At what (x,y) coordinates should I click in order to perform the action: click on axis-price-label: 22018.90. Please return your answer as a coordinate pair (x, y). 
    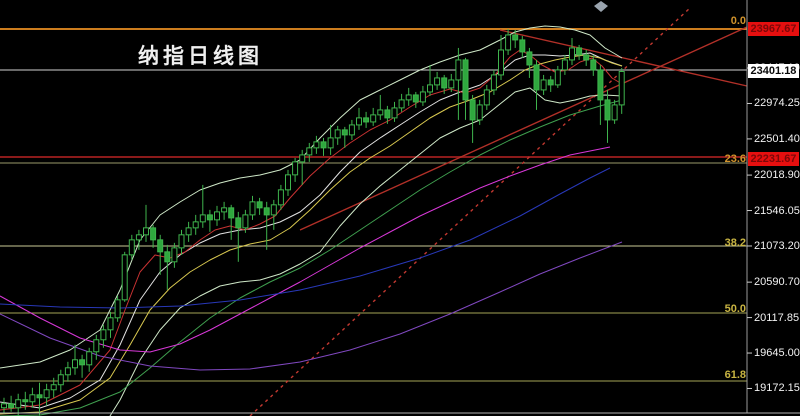
    Looking at the image, I should click on (777, 175).